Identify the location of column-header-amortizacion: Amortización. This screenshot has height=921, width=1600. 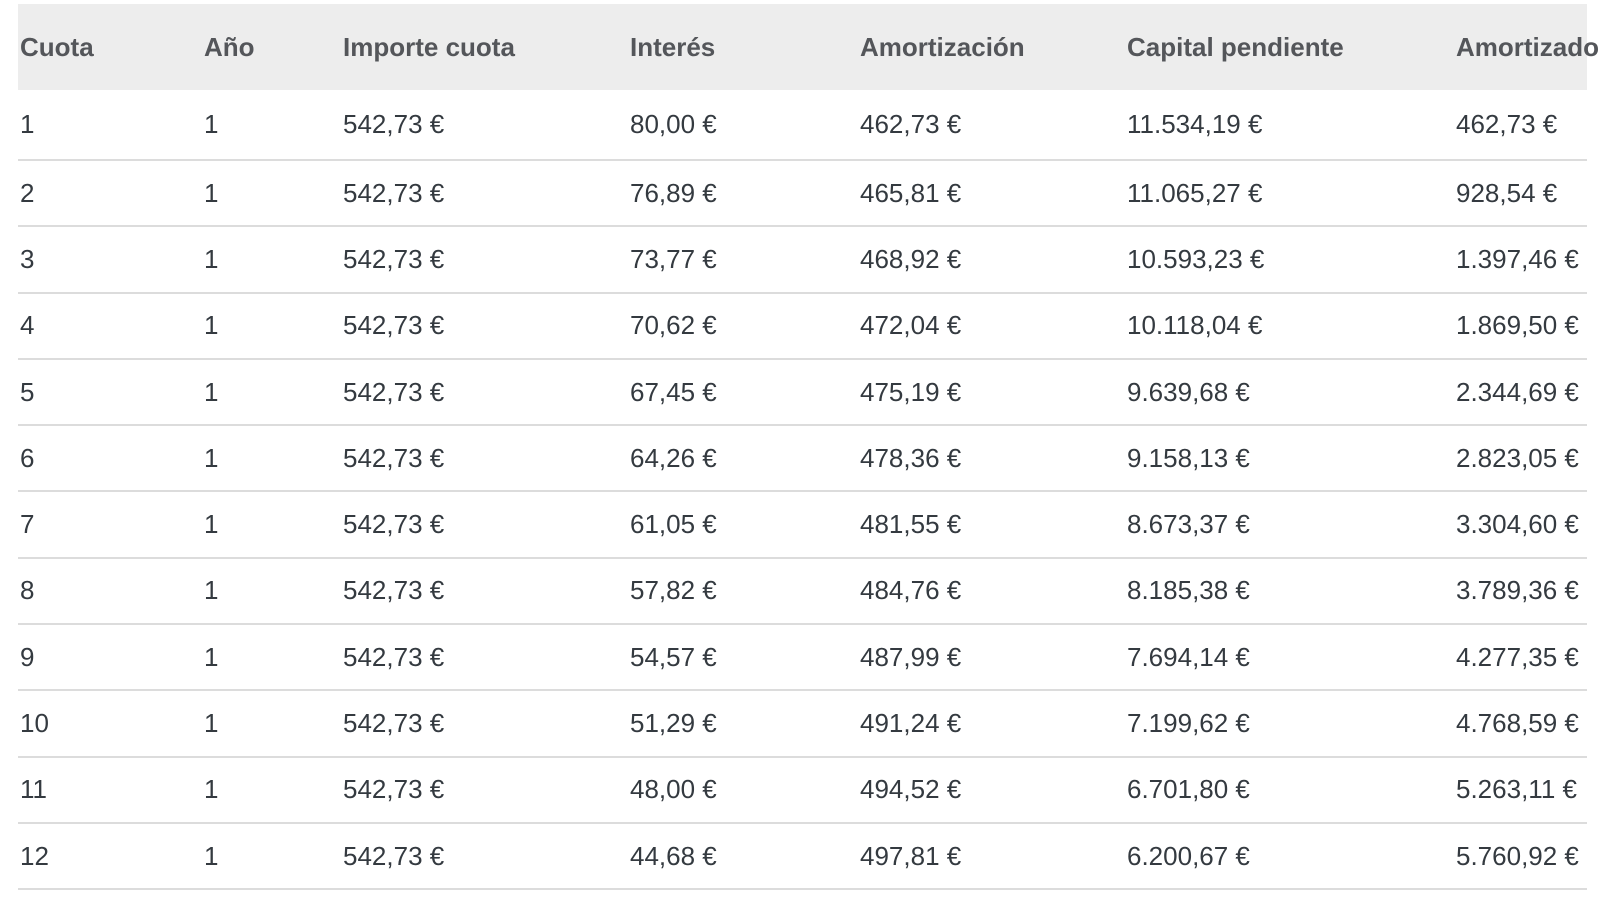
(991, 47).